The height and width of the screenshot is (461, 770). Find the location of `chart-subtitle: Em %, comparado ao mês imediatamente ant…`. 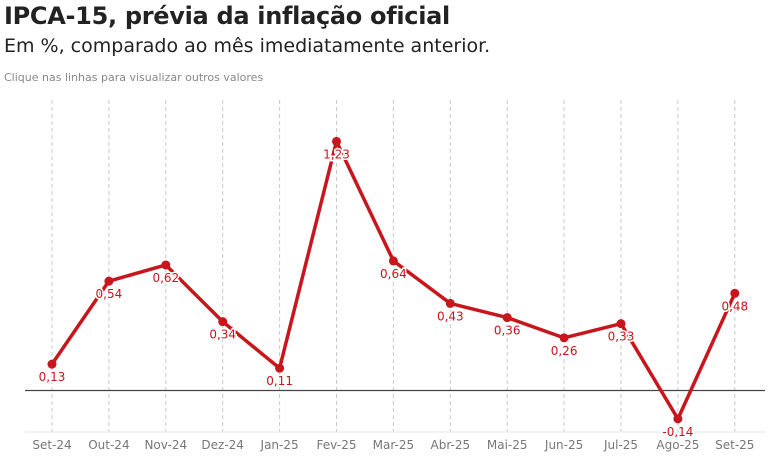

chart-subtitle: Em %, comparado ao mês imediatamente ant… is located at coordinates (247, 46).